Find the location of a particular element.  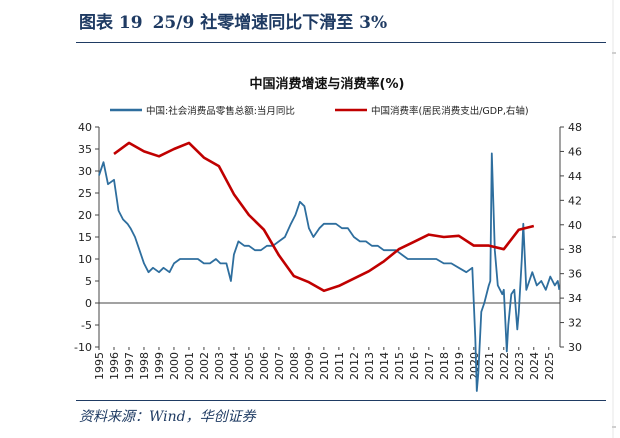

x-tick-label: 2013 is located at coordinates (369, 366).